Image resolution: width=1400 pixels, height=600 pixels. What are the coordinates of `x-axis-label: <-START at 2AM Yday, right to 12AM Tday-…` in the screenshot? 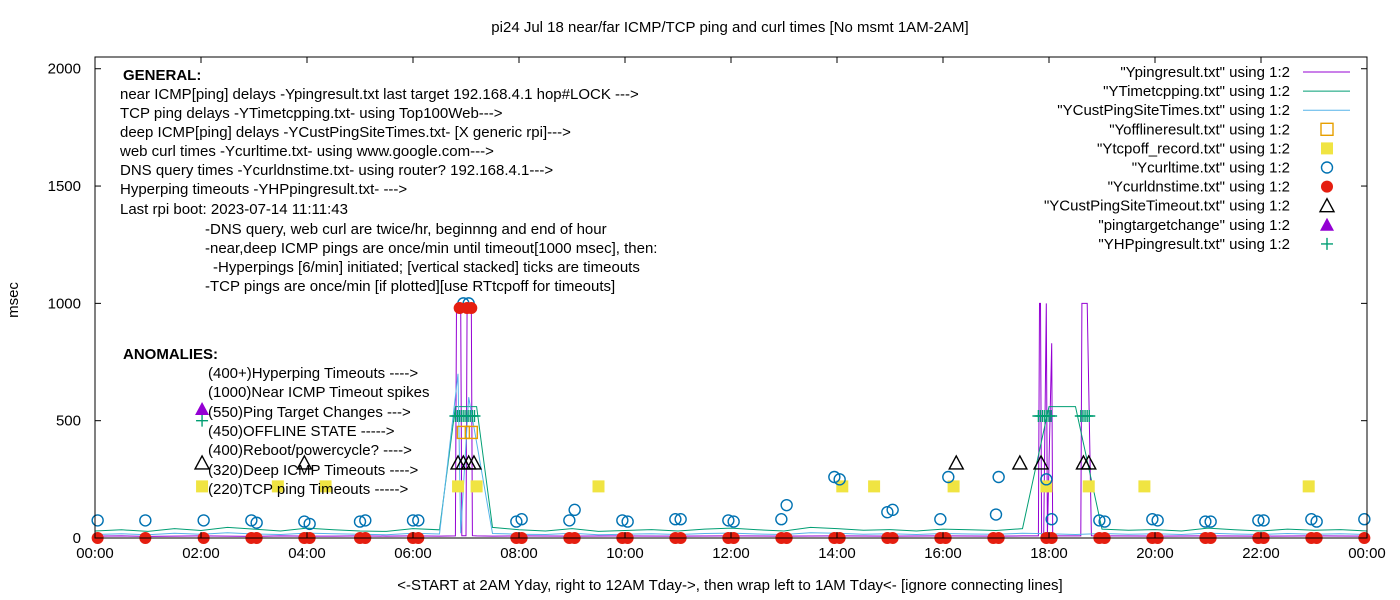 It's located at (729, 585).